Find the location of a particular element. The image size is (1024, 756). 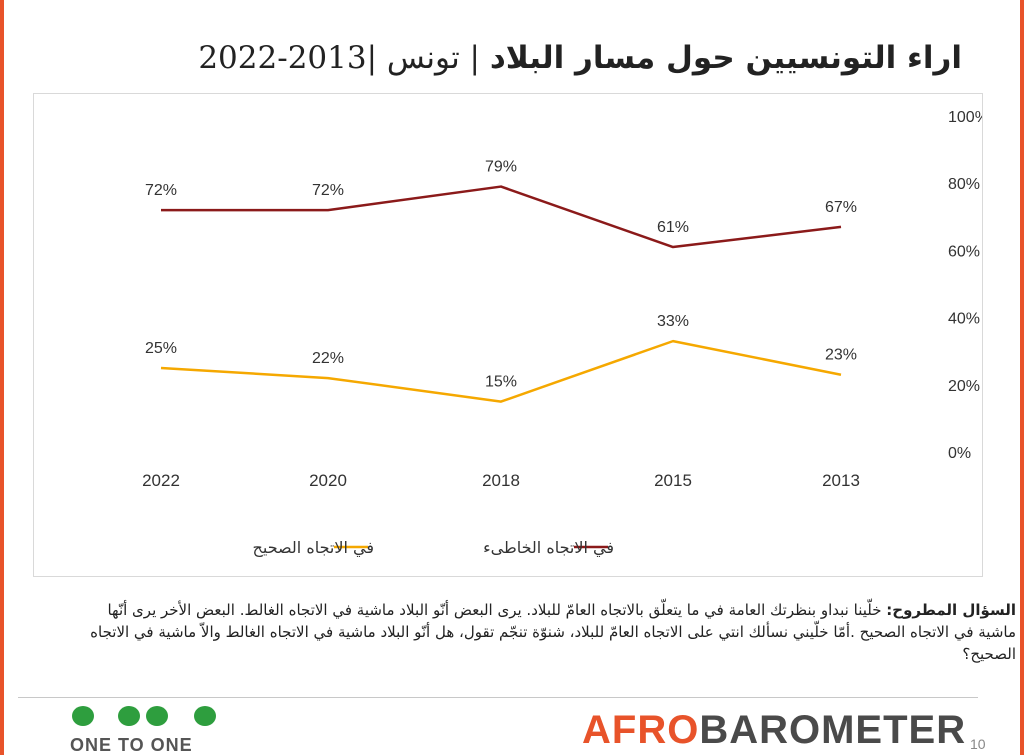

x-tick-label: 2018 is located at coordinates (501, 480).